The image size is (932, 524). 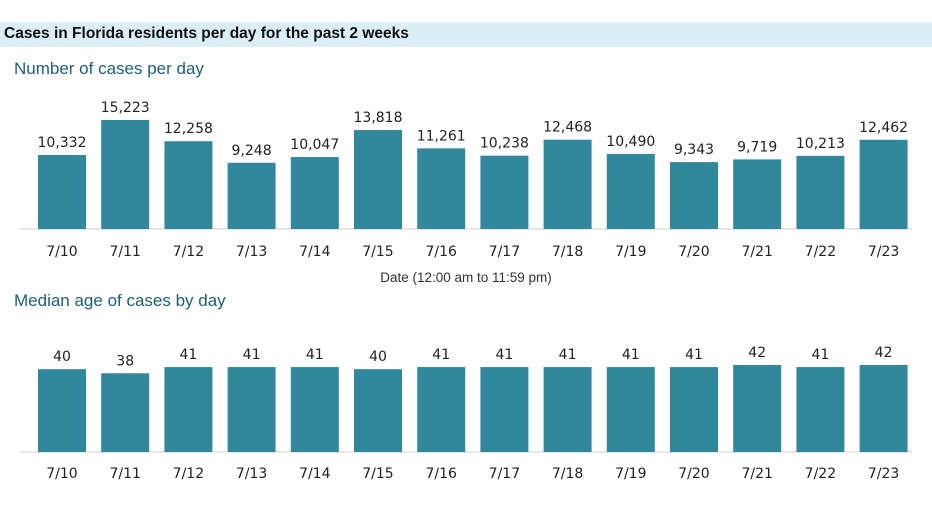 What do you see at coordinates (109, 68) in the screenshot?
I see `cases-chart-title: Number of cases per day` at bounding box center [109, 68].